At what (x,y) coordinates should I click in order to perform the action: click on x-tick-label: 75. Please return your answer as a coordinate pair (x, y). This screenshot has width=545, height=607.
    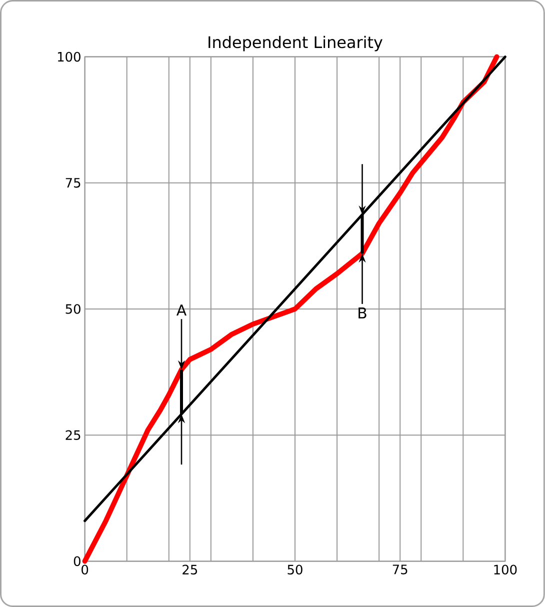
    Looking at the image, I should click on (400, 569).